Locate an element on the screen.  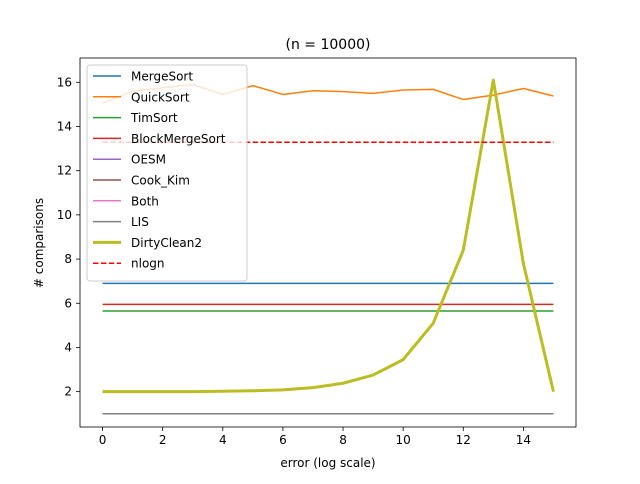
legend-box is located at coordinates (167, 173).